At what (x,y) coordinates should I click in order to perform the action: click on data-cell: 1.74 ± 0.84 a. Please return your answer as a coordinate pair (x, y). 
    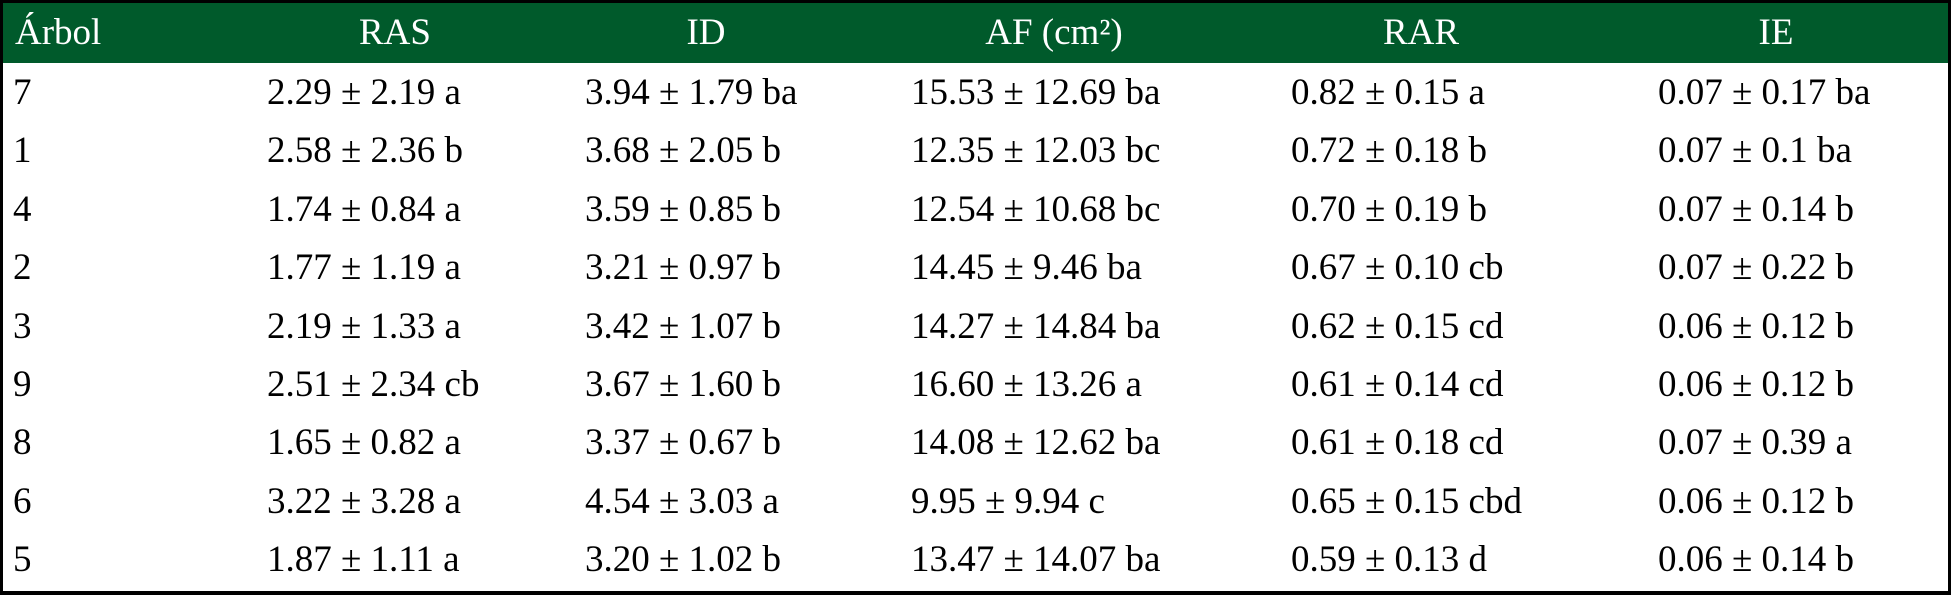
    Looking at the image, I should click on (364, 209).